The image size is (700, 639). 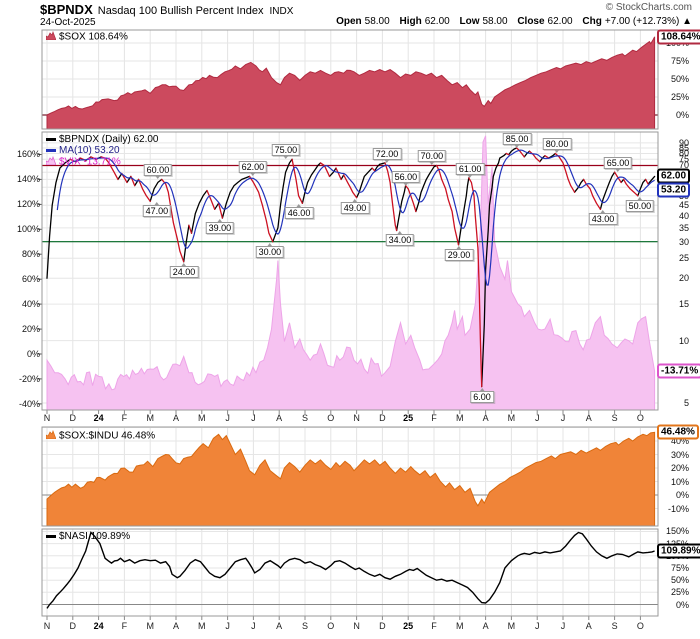 I want to click on legend-bpndx-label: $BPNDX (Daily) 62.00, so click(x=109, y=139).